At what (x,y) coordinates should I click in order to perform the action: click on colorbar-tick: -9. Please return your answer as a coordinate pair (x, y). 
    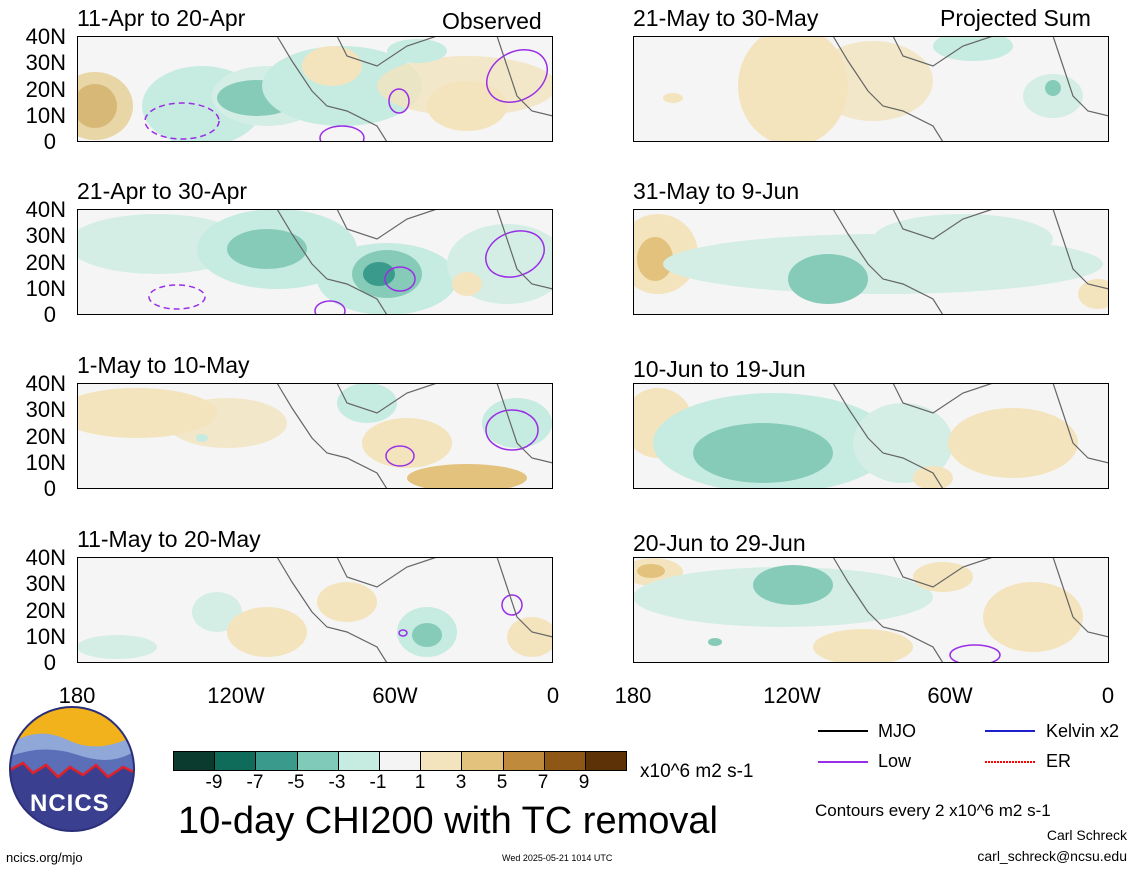
    Looking at the image, I should click on (214, 782).